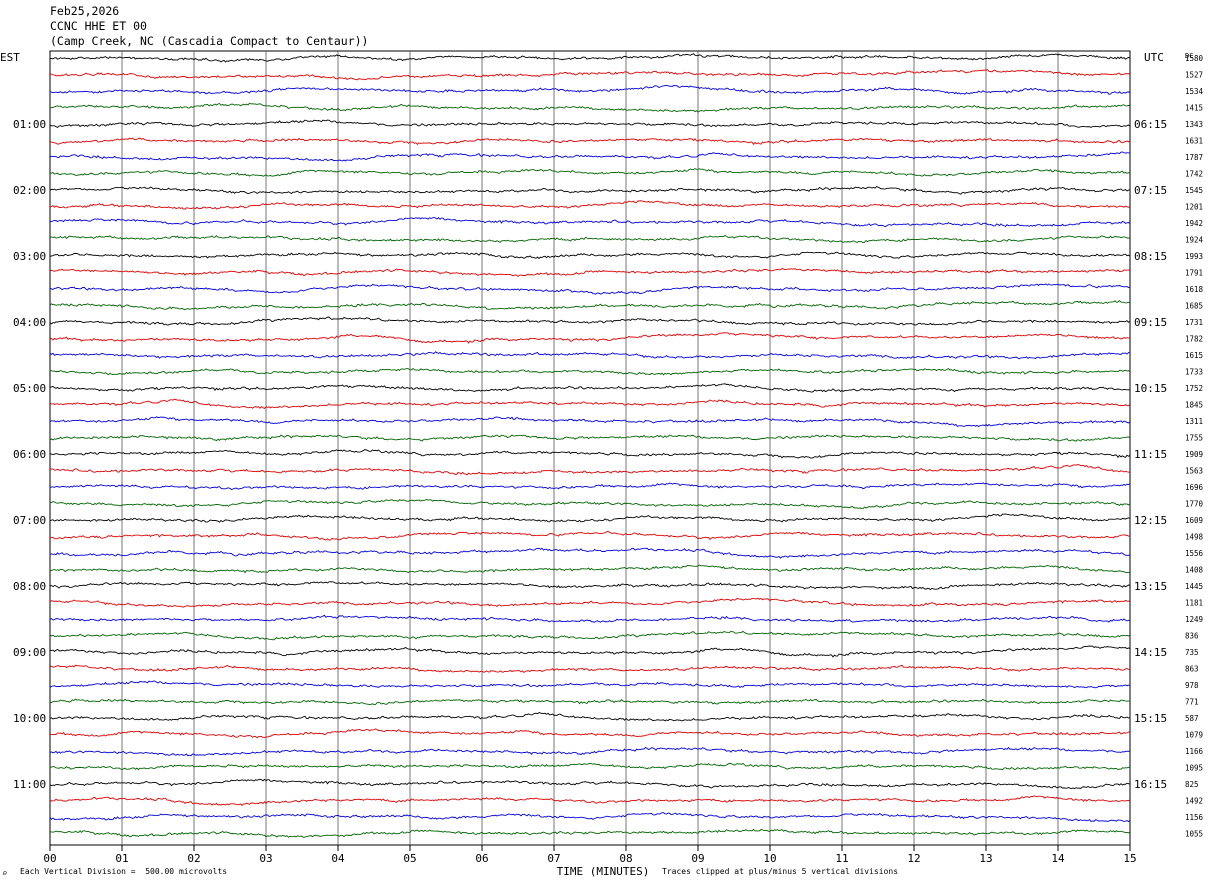 This screenshot has height=886, width=1210. What do you see at coordinates (1194, 405) in the screenshot?
I see `dc-offset-label: 1845` at bounding box center [1194, 405].